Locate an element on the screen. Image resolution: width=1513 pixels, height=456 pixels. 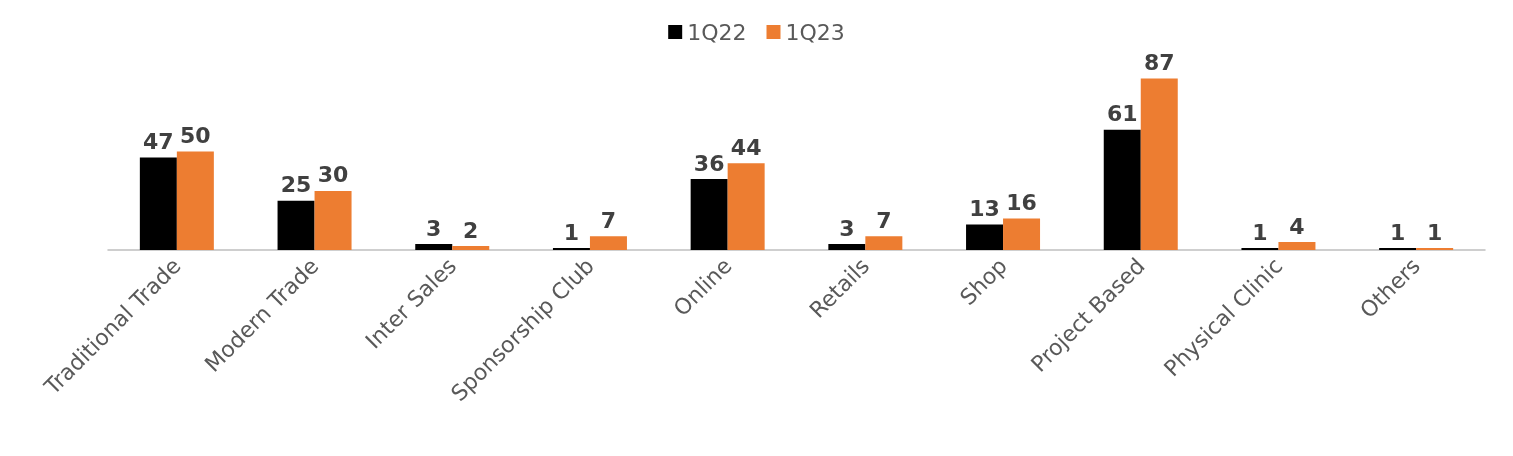
data-label: 61 is located at coordinates (1122, 114).